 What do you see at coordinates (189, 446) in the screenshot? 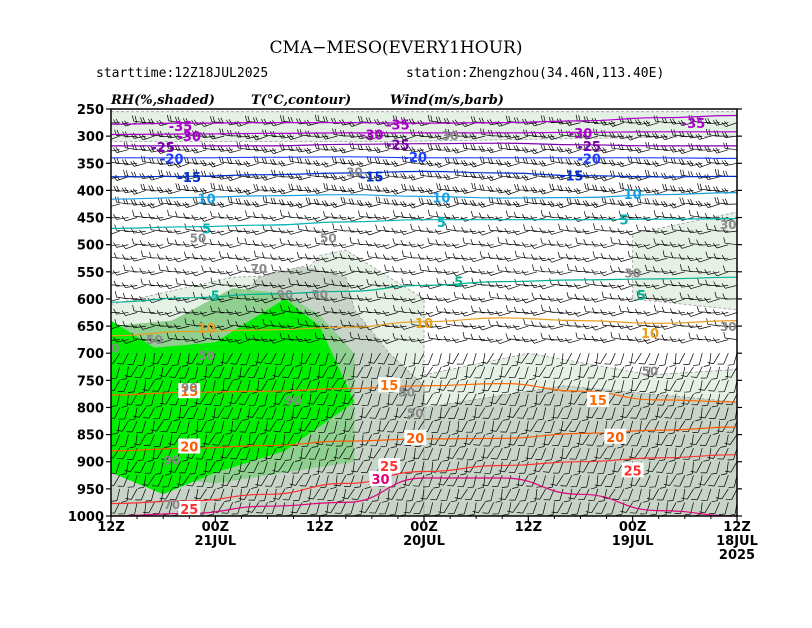
I see `temp-label-bg` at bounding box center [189, 446].